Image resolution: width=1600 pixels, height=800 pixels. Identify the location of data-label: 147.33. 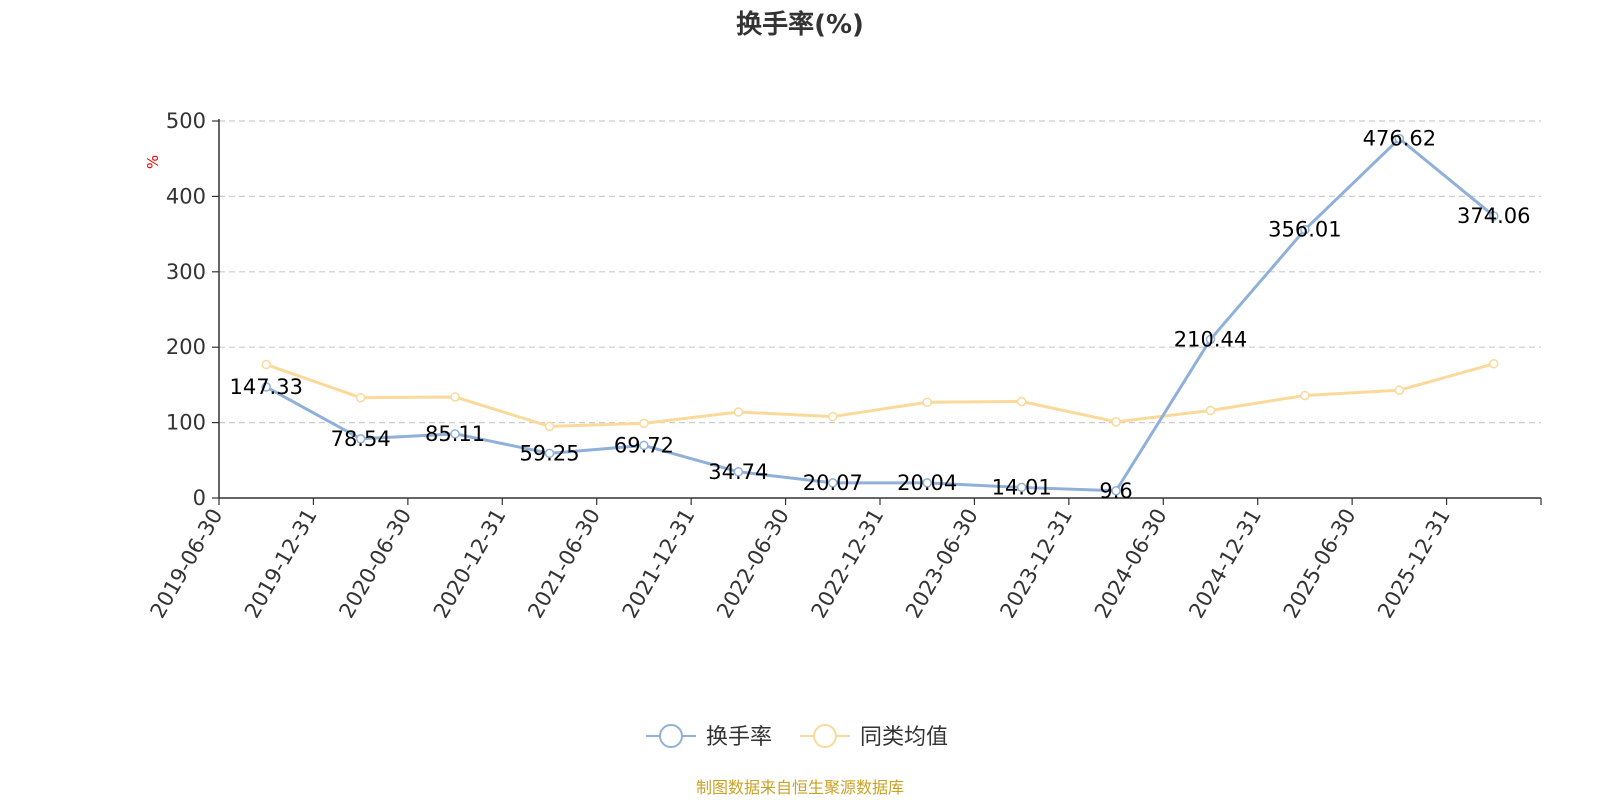
(265, 387).